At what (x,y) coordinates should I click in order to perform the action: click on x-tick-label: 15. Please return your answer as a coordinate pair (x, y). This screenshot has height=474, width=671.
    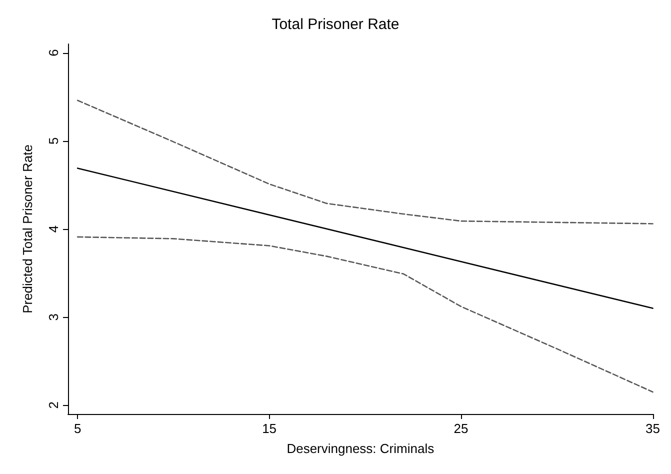
    Looking at the image, I should click on (269, 428).